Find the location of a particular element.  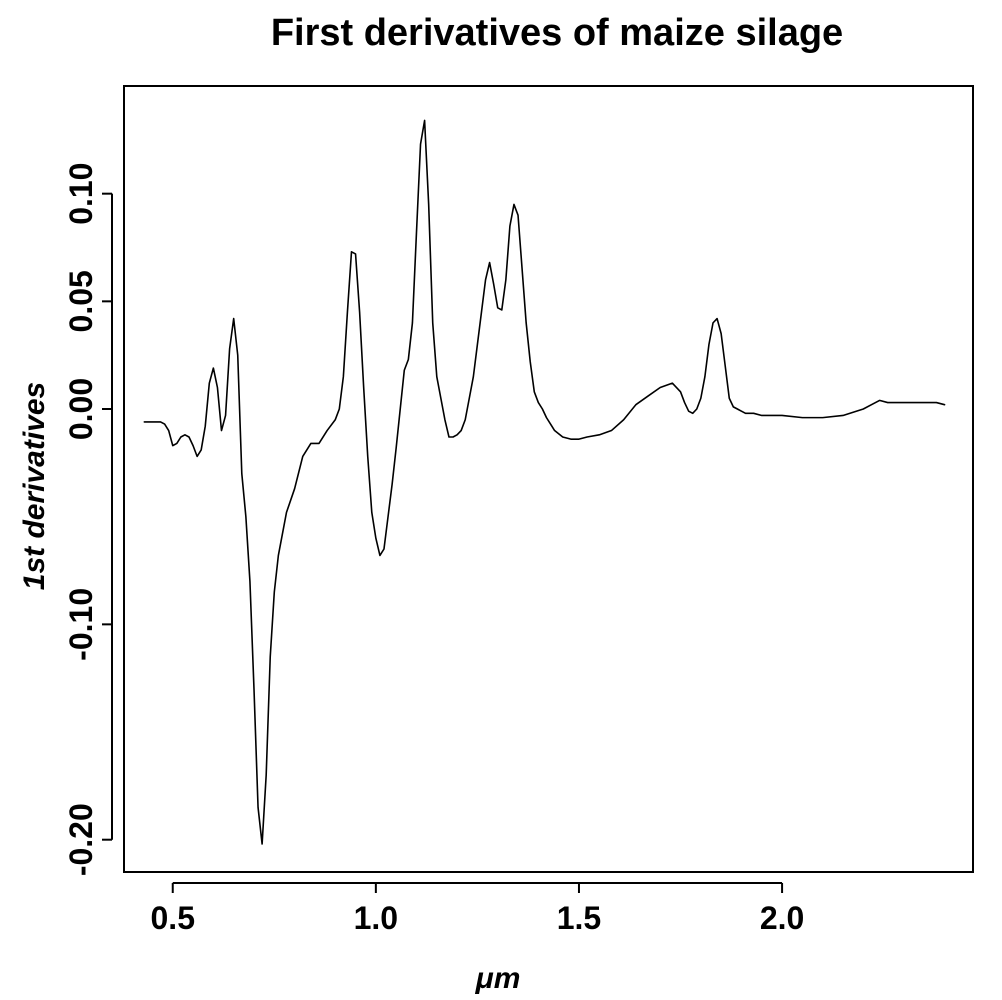

y-axis-label: 1st derivatives is located at coordinates (34, 486).